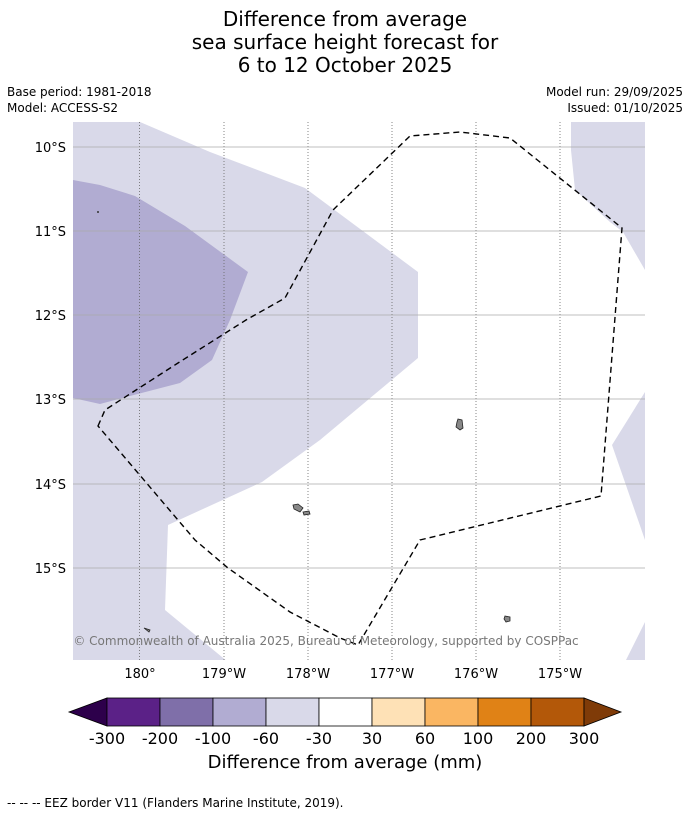 The height and width of the screenshot is (816, 690). I want to click on anomaly-region-minus60-minus30-se, so click(635, 641).